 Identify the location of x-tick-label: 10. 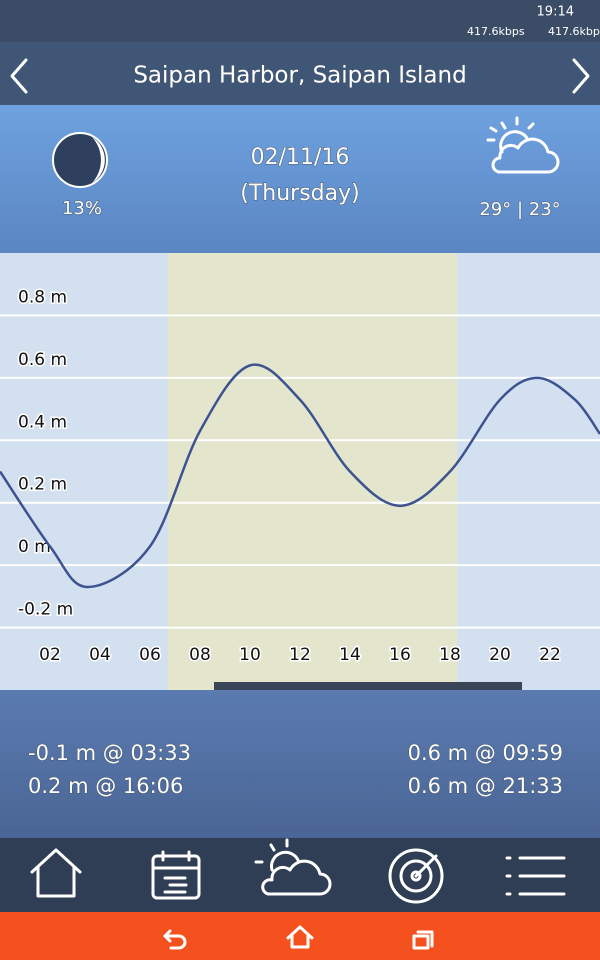
(250, 655).